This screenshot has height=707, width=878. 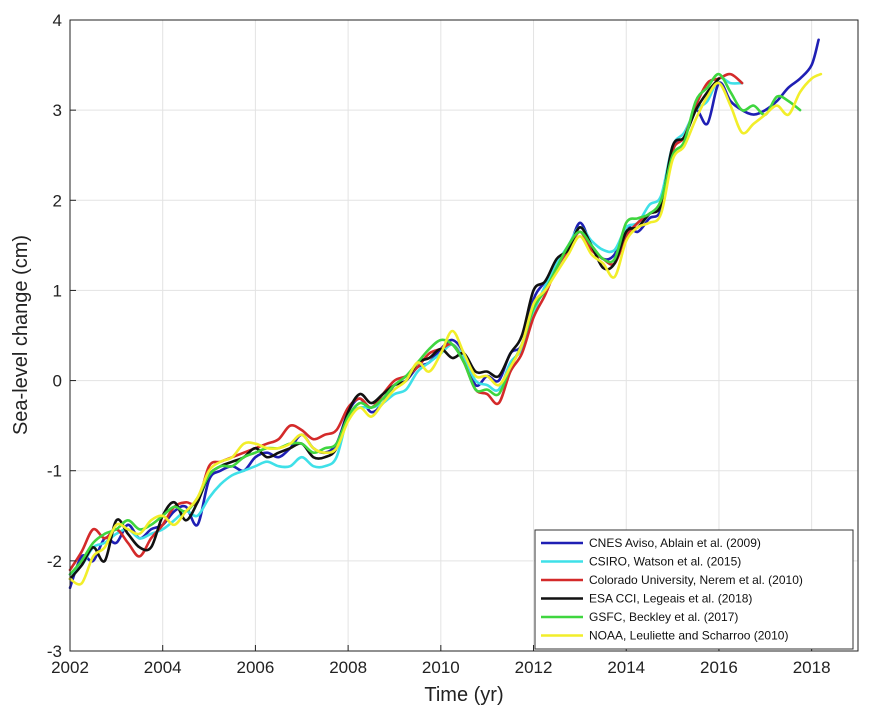 I want to click on y-tick-label: -2, so click(x=54, y=561).